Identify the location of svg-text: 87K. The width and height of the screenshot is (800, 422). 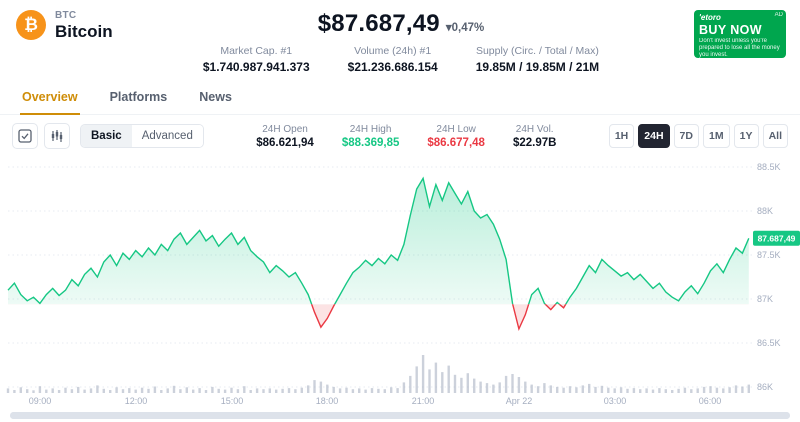
(765, 299).